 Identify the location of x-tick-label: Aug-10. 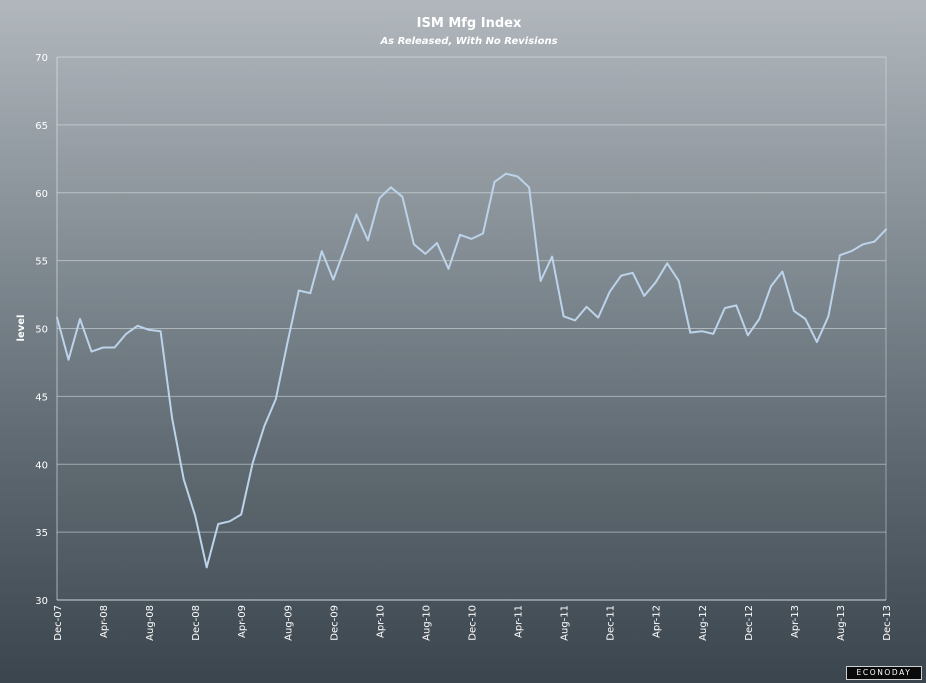
(426, 623).